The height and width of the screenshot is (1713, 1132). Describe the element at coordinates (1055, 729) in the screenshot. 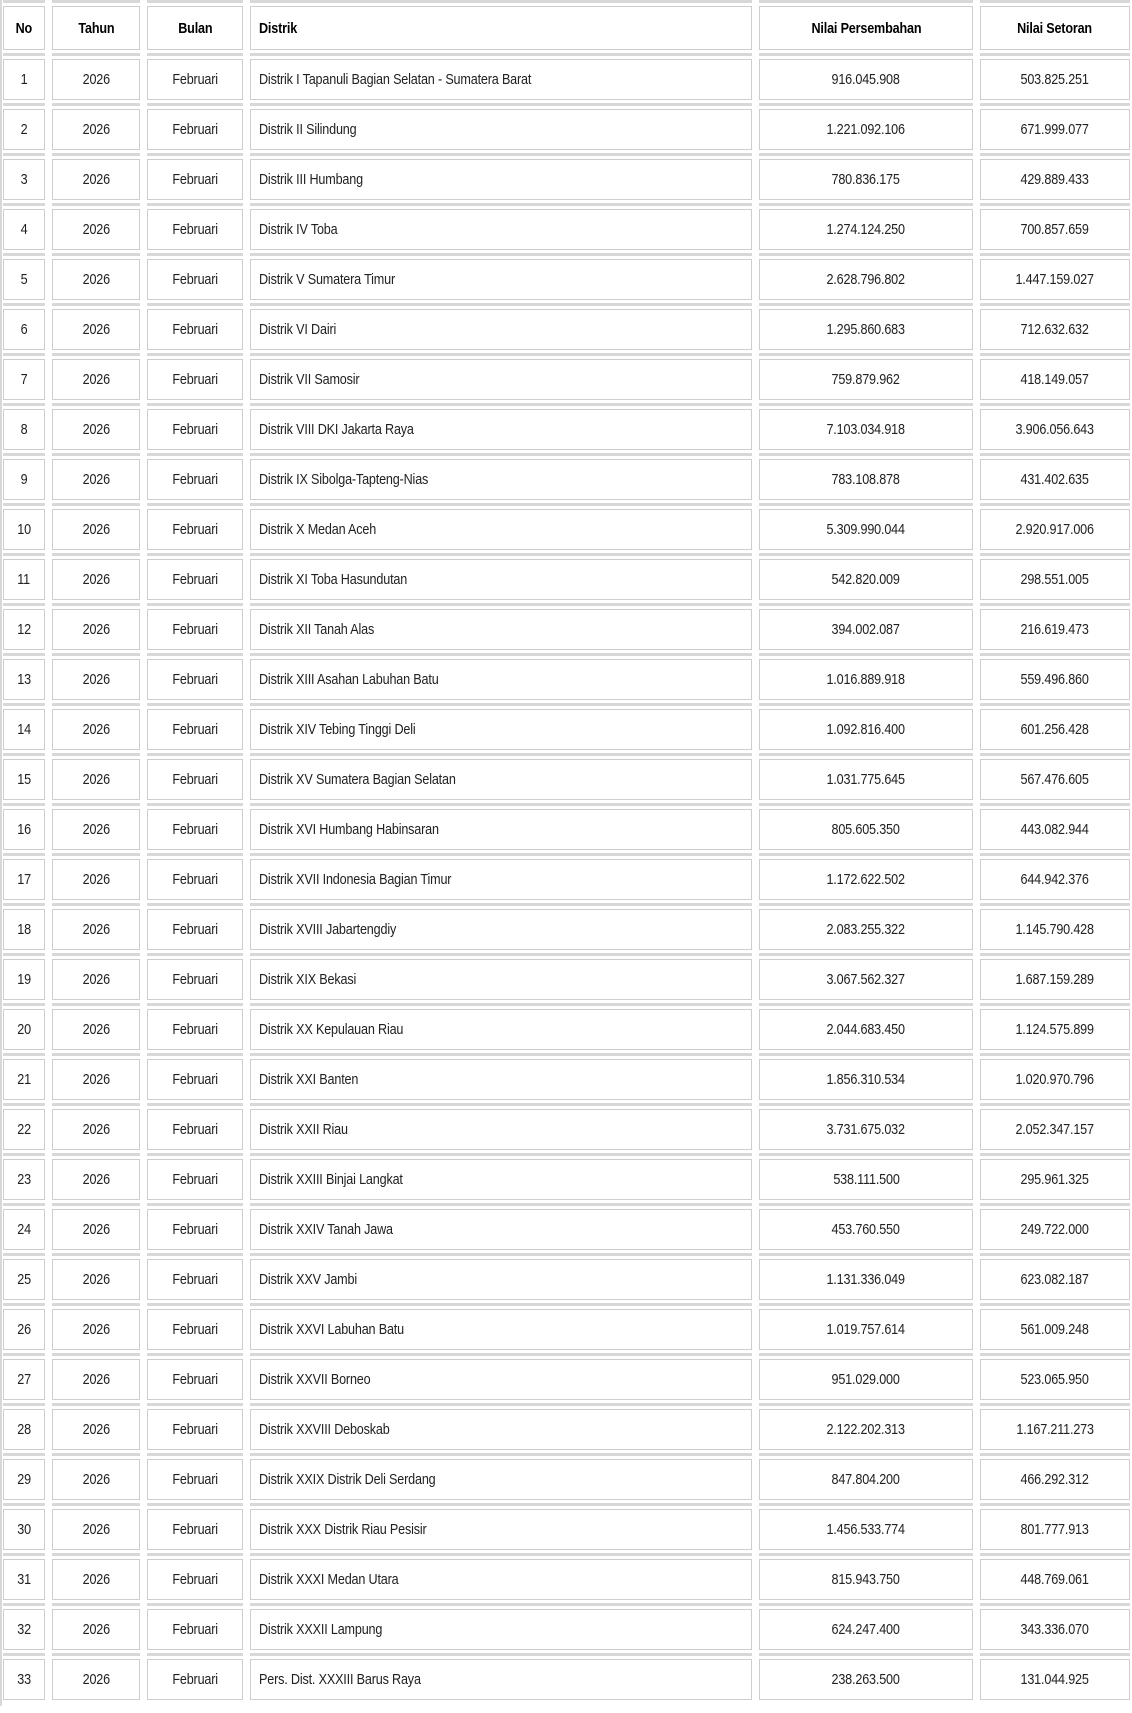

I see `cell-setoran: 601.256.428` at that location.